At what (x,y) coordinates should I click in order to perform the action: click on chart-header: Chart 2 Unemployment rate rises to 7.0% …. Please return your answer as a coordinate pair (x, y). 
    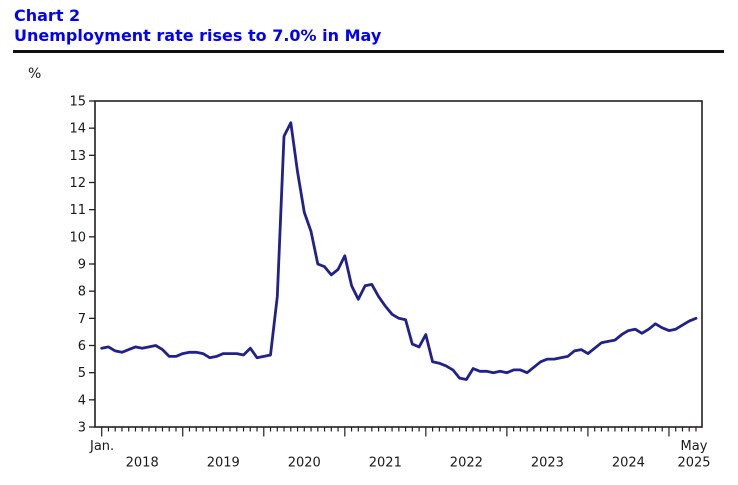
    Looking at the image, I should click on (197, 26).